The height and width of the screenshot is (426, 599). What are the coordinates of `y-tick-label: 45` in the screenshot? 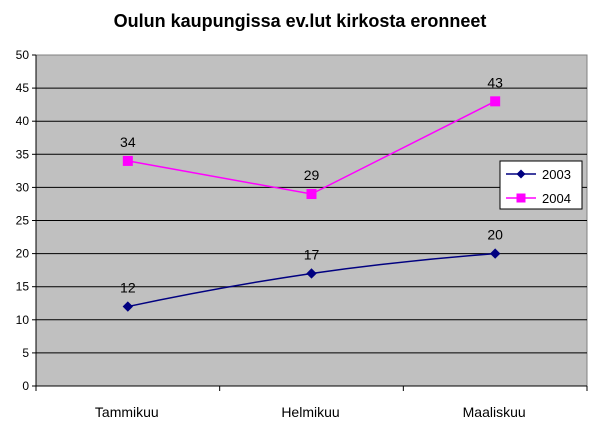 It's located at (23, 88).